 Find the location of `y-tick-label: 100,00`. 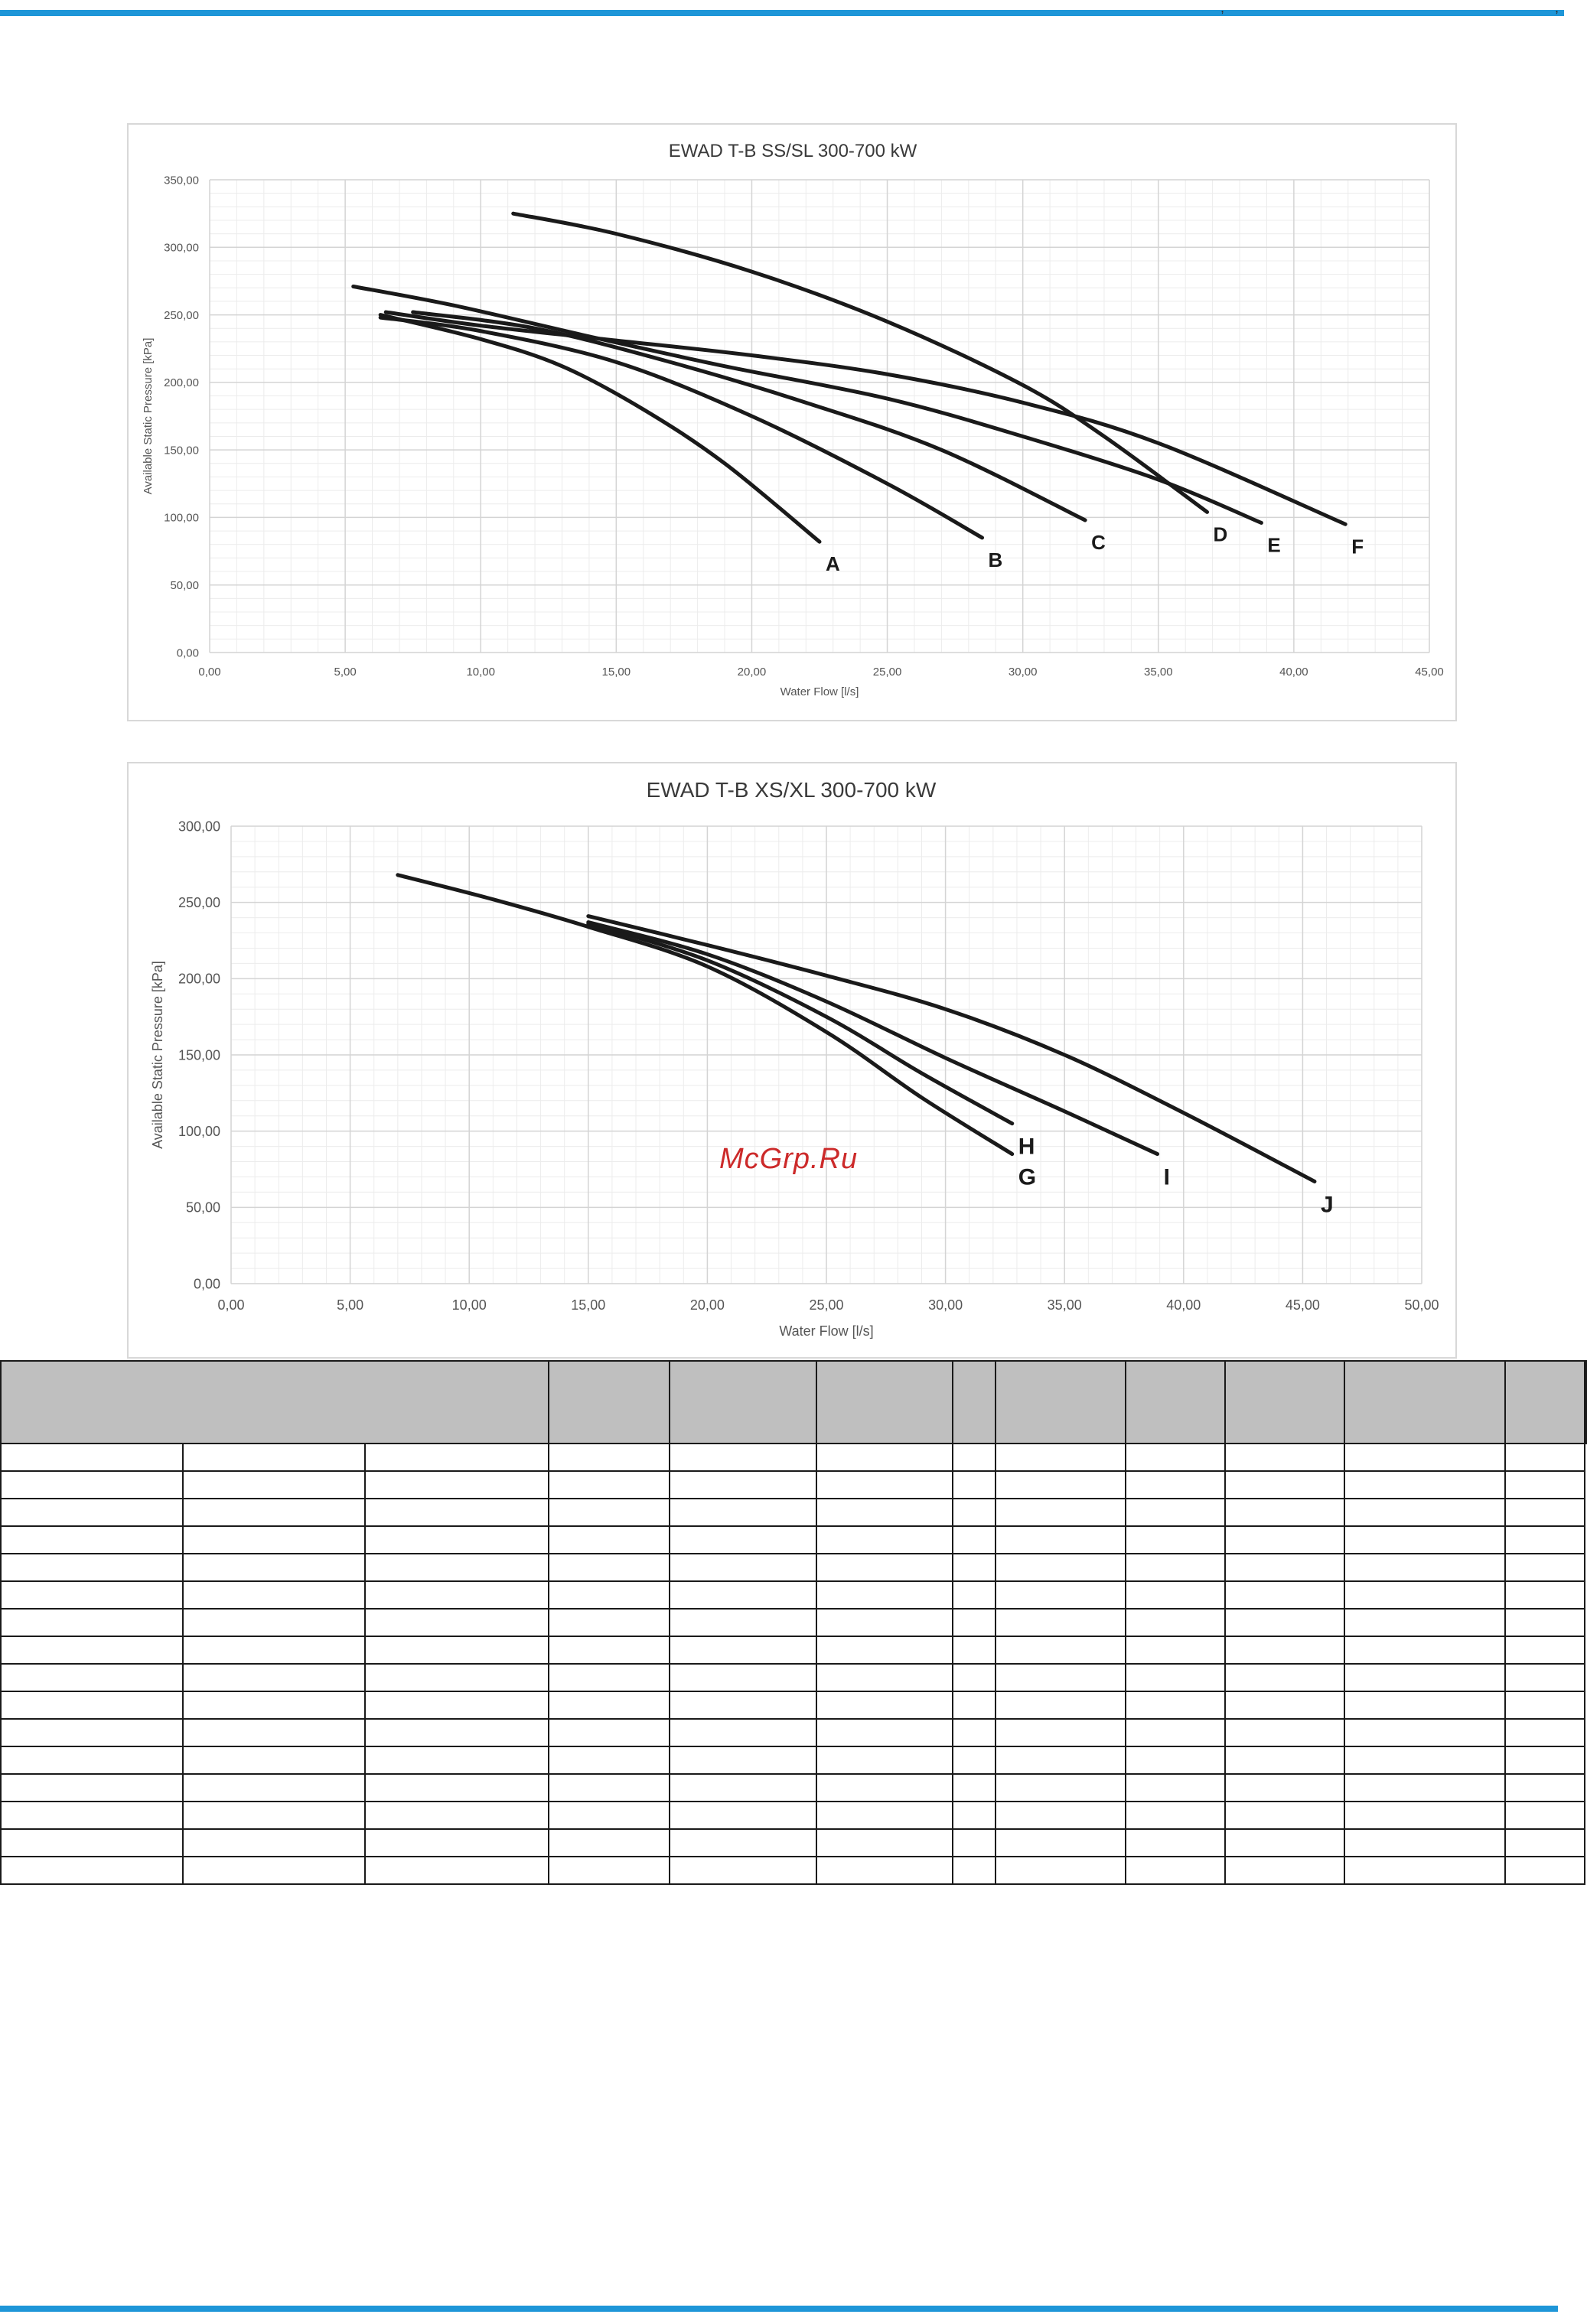

y-tick-label: 100,00 is located at coordinates (199, 1131).